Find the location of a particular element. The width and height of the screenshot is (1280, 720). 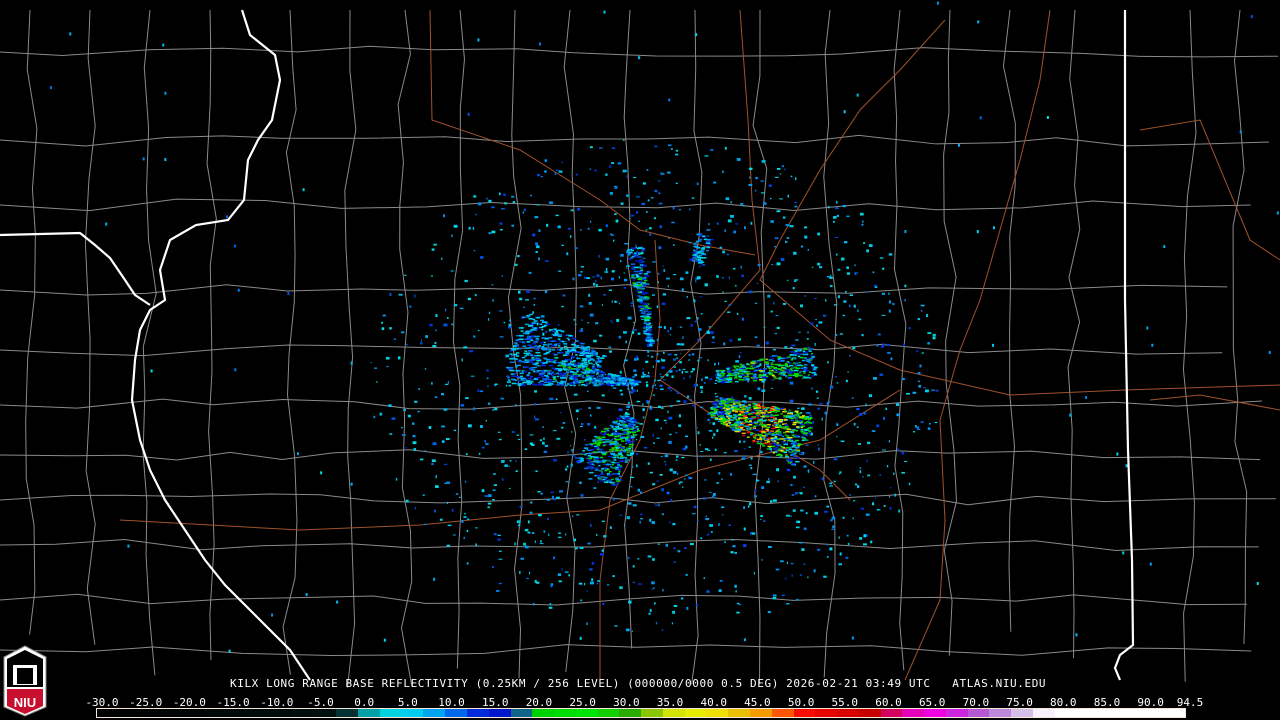

county-border is located at coordinates (614, 290).